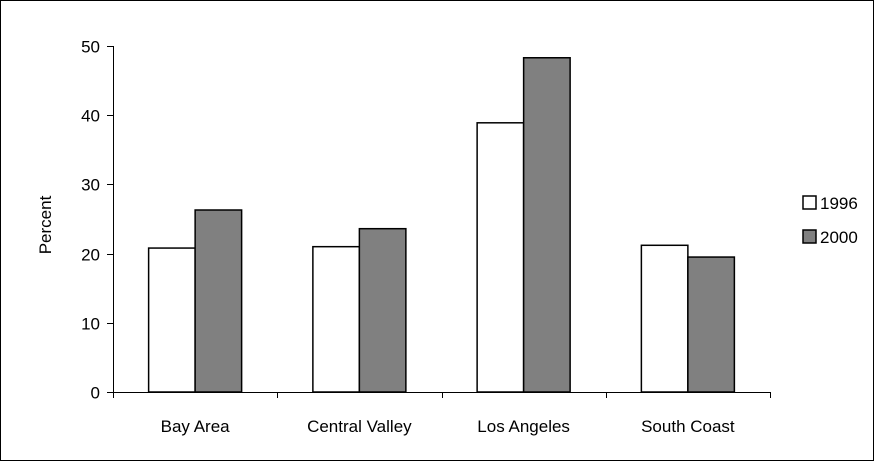 The height and width of the screenshot is (467, 875). I want to click on y-axis-label: Percent, so click(45, 224).